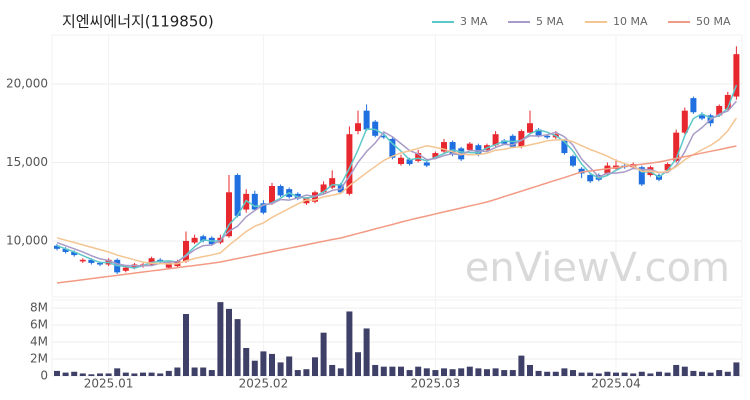 The image size is (750, 400). What do you see at coordinates (436, 384) in the screenshot?
I see `x-tick-label: 2025.03` at bounding box center [436, 384].